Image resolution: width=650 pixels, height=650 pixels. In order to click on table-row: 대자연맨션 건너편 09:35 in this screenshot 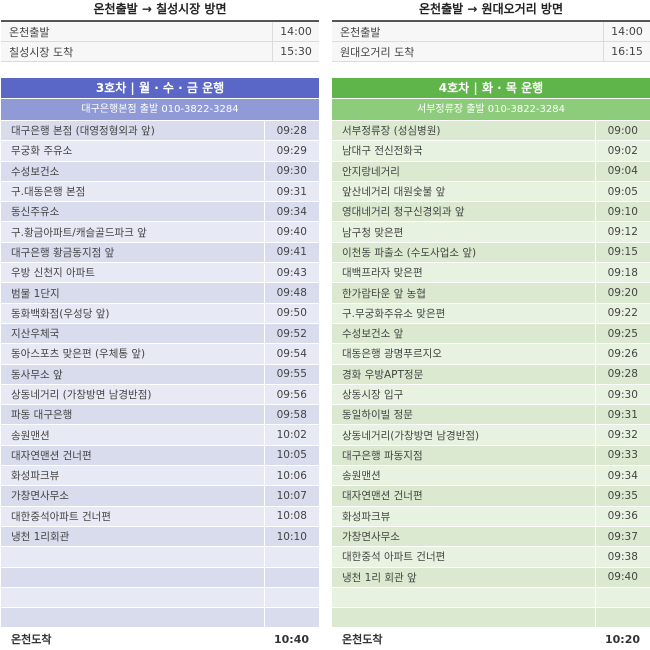, I will do `click(491, 496)`.